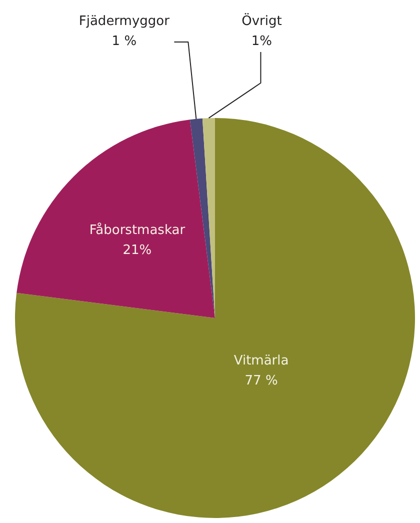 The height and width of the screenshot is (523, 420). What do you see at coordinates (124, 21) in the screenshot?
I see `slice-label: Fjädermyggor` at bounding box center [124, 21].